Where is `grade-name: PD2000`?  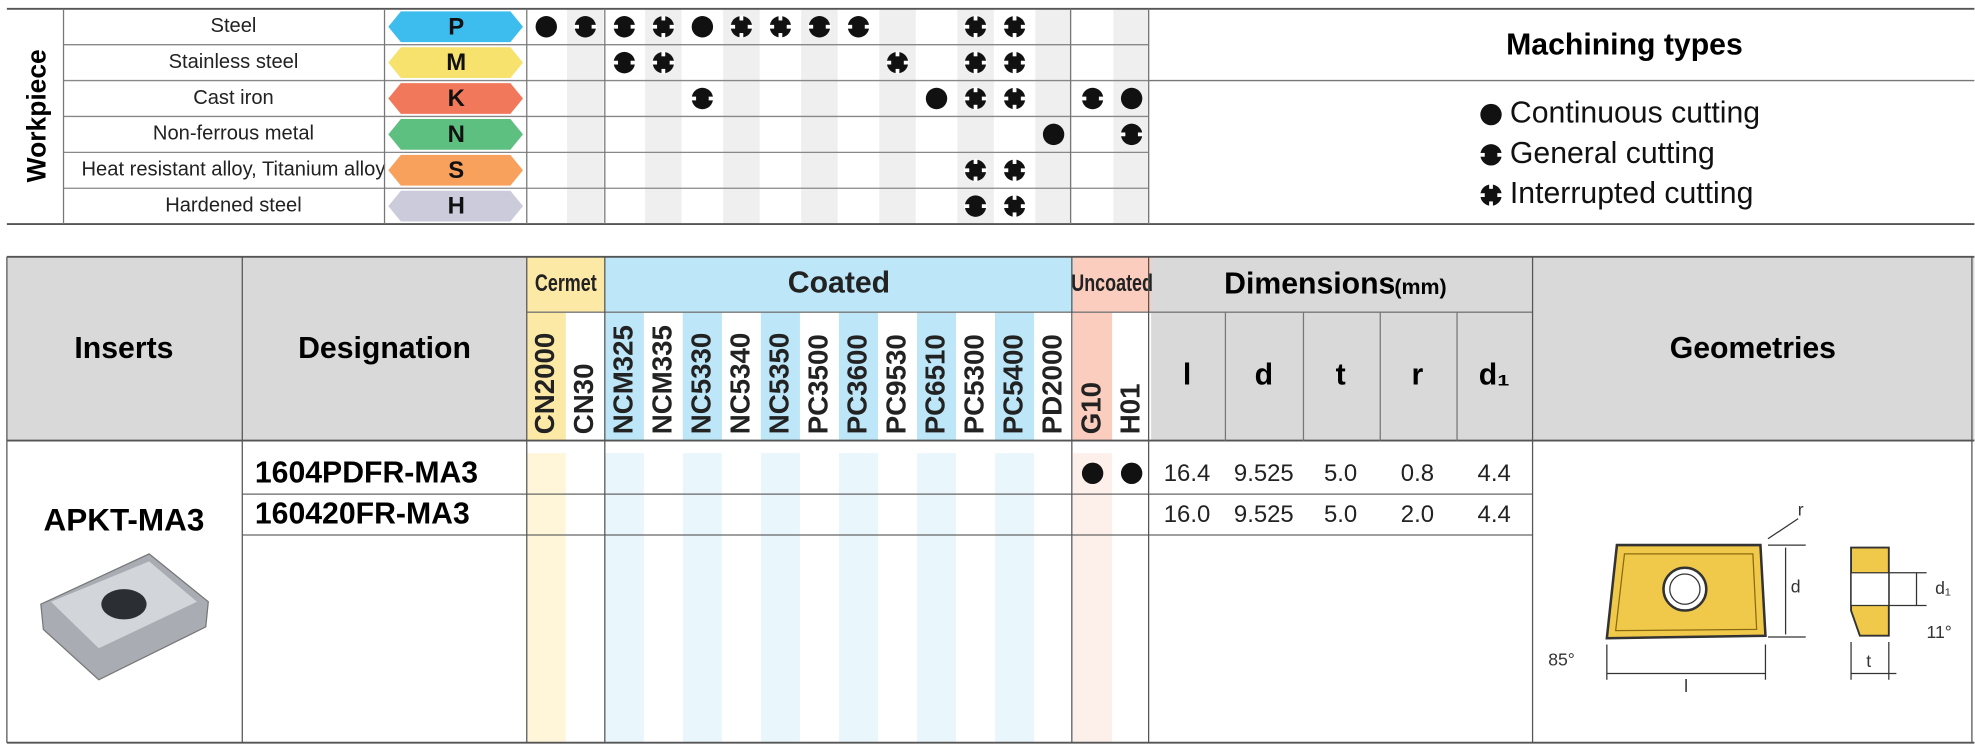
grade-name: PD2000 is located at coordinates (1052, 384).